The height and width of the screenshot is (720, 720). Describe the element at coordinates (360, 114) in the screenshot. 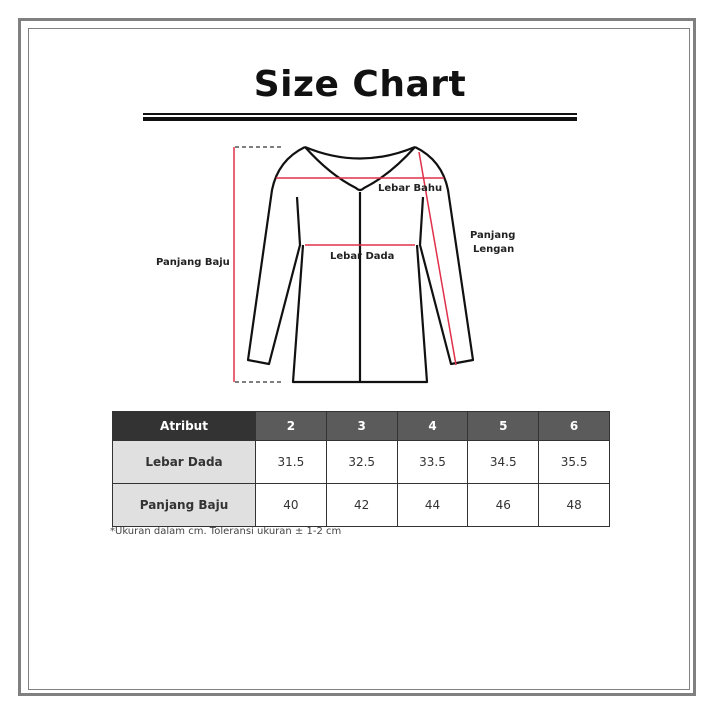

I see `title-rule-thin` at that location.